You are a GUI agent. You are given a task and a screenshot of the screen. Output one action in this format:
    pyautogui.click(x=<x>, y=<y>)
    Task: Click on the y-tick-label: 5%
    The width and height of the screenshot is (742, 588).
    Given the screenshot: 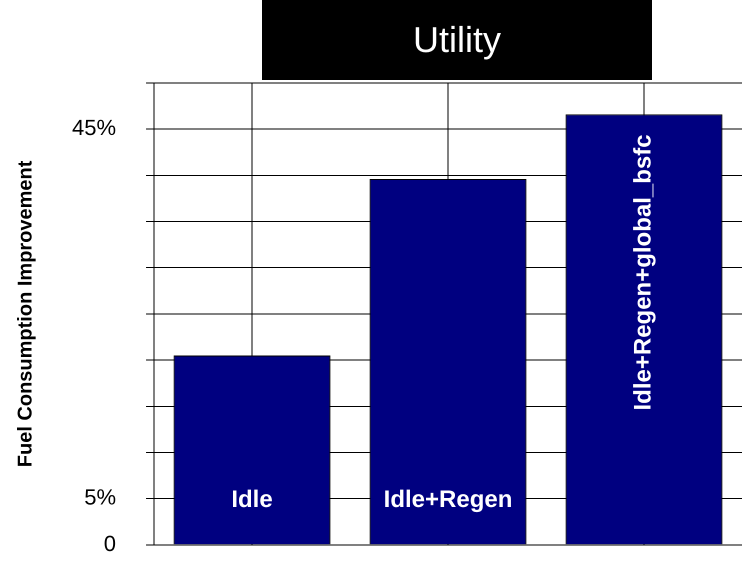 What is the action you would take?
    pyautogui.click(x=100, y=497)
    